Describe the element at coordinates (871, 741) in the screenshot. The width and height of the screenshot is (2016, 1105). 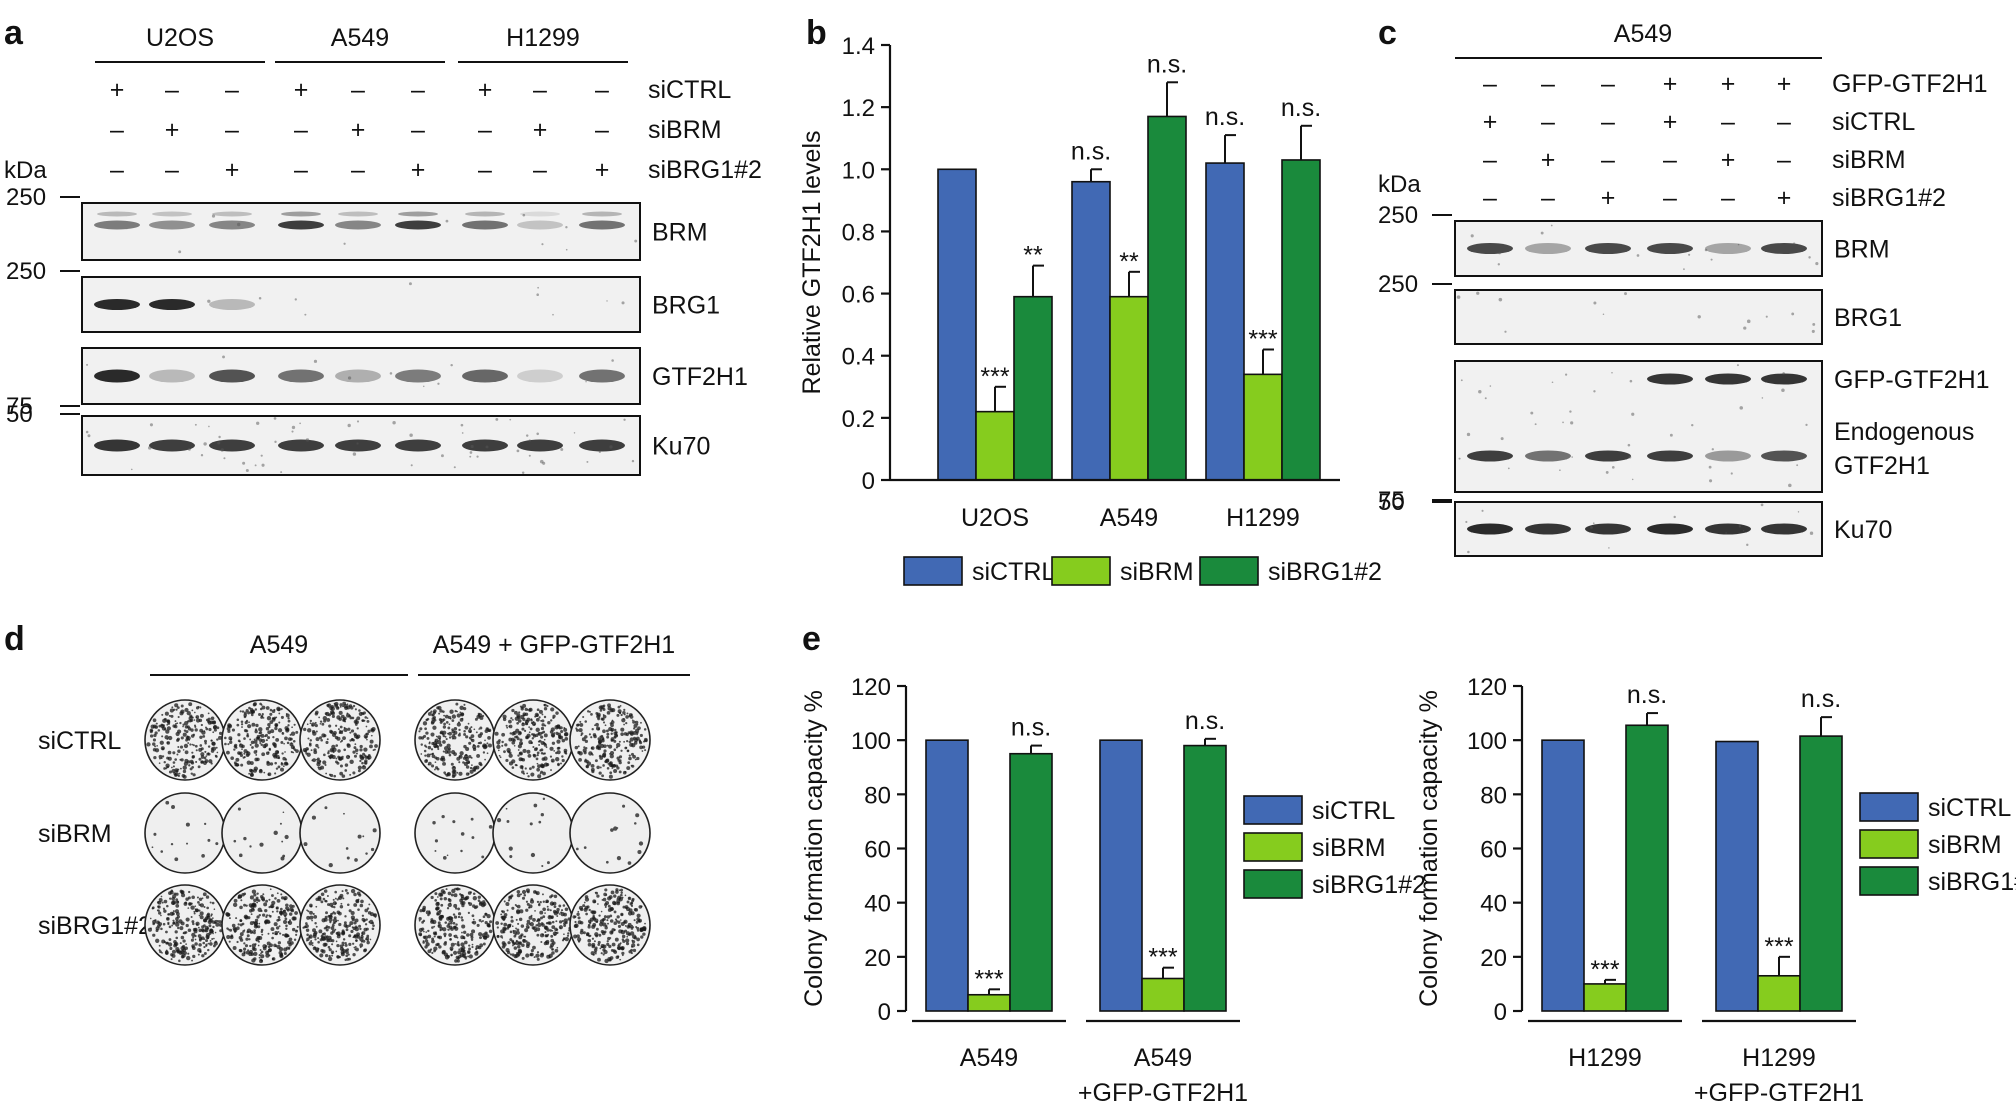
I see `e1-y-tick-label: 100` at that location.